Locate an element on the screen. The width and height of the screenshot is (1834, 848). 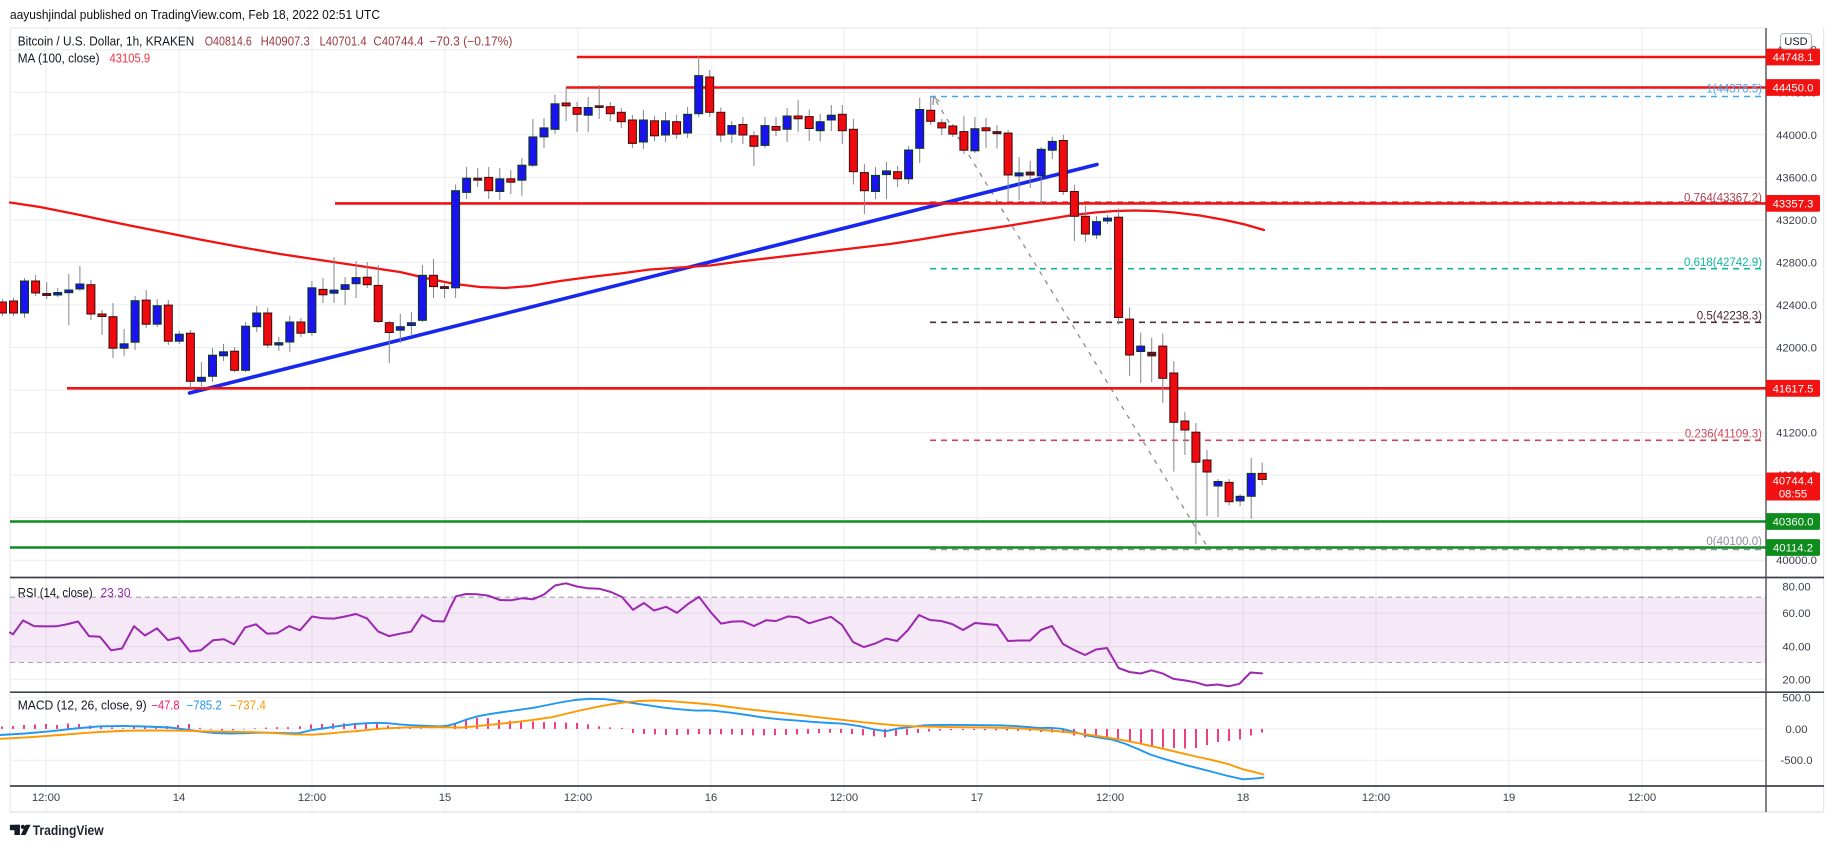
svg-text: 500.0 is located at coordinates (1796, 699).